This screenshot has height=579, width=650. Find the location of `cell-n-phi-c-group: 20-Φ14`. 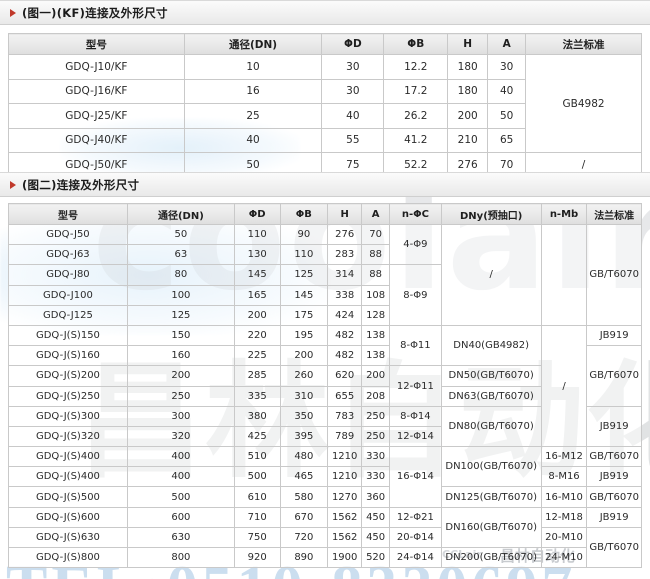

cell-n-phi-c-group: 20-Φ14 is located at coordinates (415, 537).